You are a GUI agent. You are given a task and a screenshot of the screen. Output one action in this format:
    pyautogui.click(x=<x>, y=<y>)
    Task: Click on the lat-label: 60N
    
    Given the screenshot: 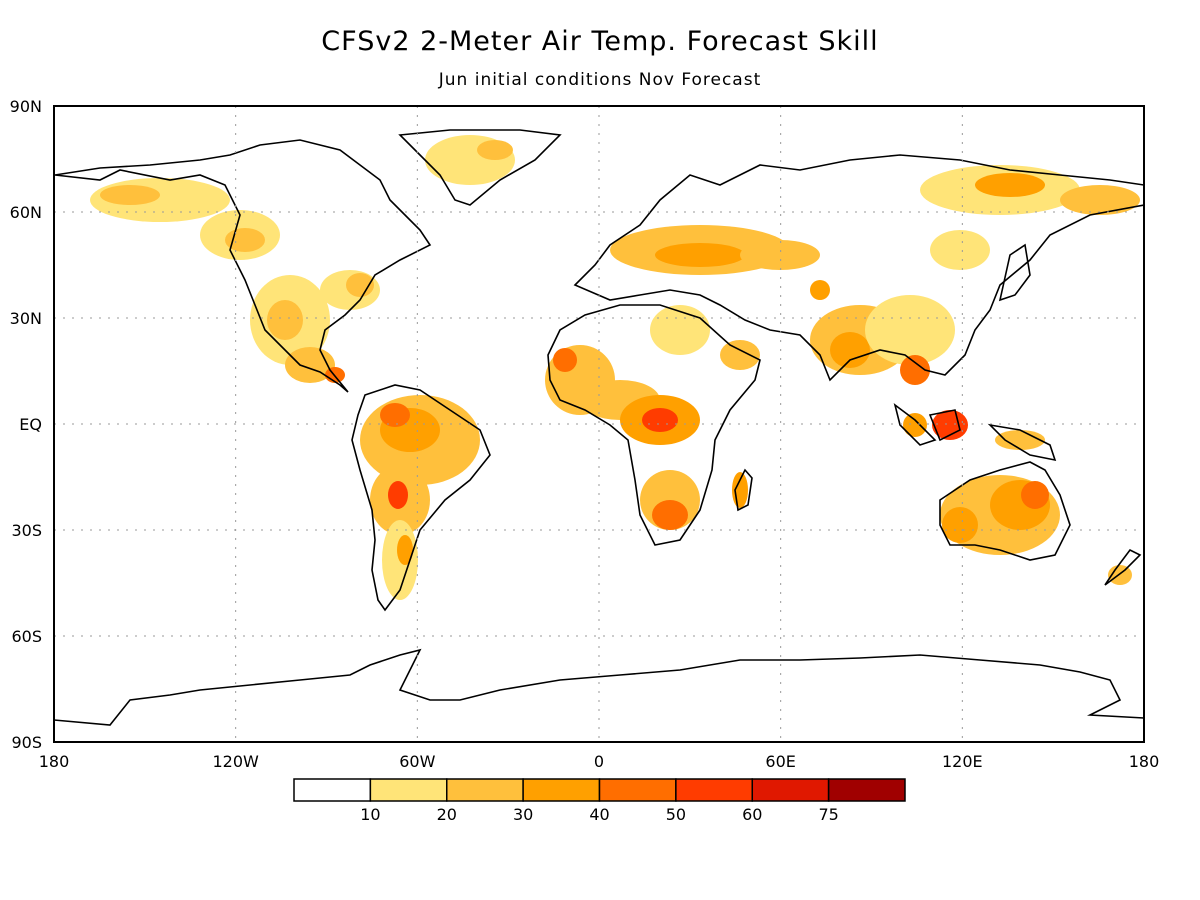 What is the action you would take?
    pyautogui.click(x=26, y=212)
    